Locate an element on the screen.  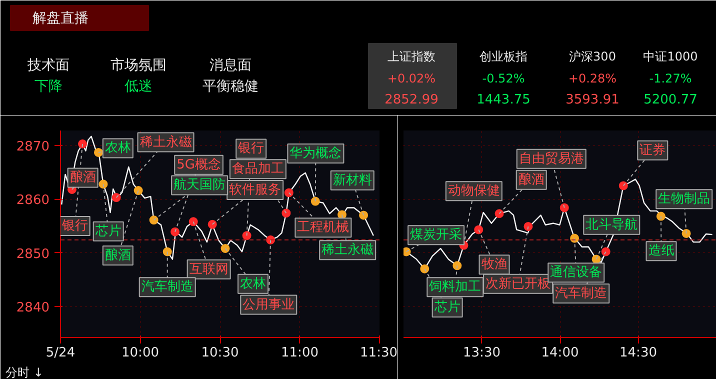
text: +0.02% is located at coordinates (411, 79).